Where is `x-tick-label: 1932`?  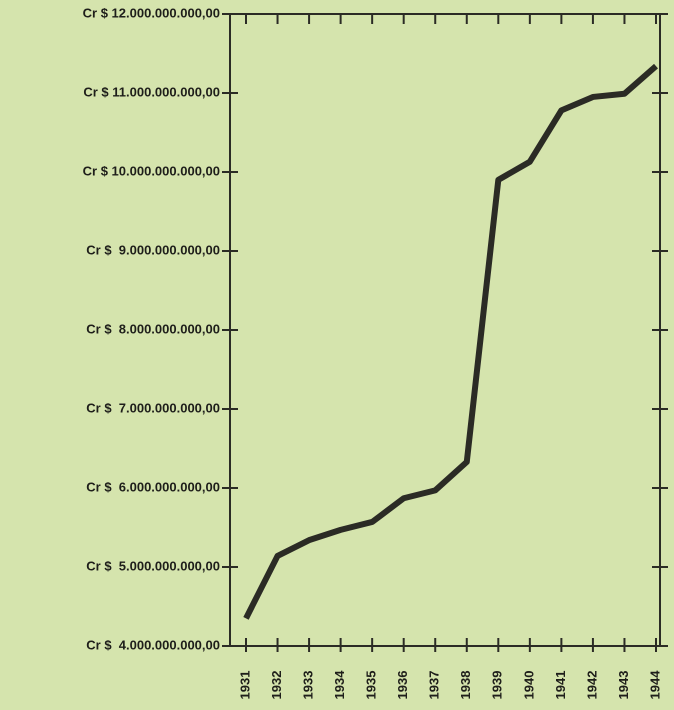 x-tick-label: 1932 is located at coordinates (276, 685).